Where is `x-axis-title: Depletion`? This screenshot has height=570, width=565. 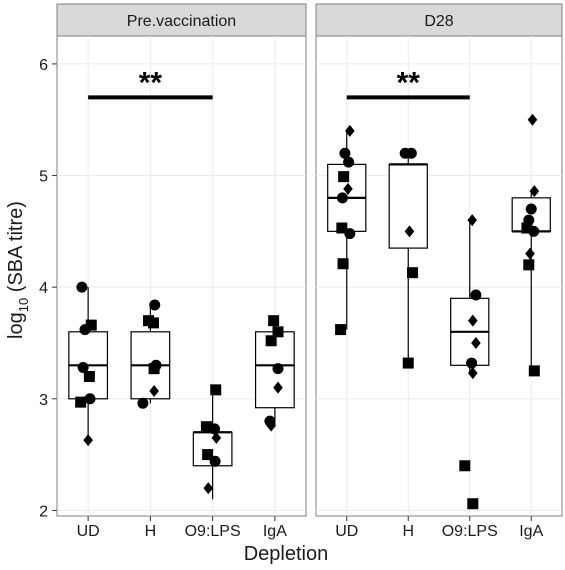 x-axis-title: Depletion is located at coordinates (286, 554).